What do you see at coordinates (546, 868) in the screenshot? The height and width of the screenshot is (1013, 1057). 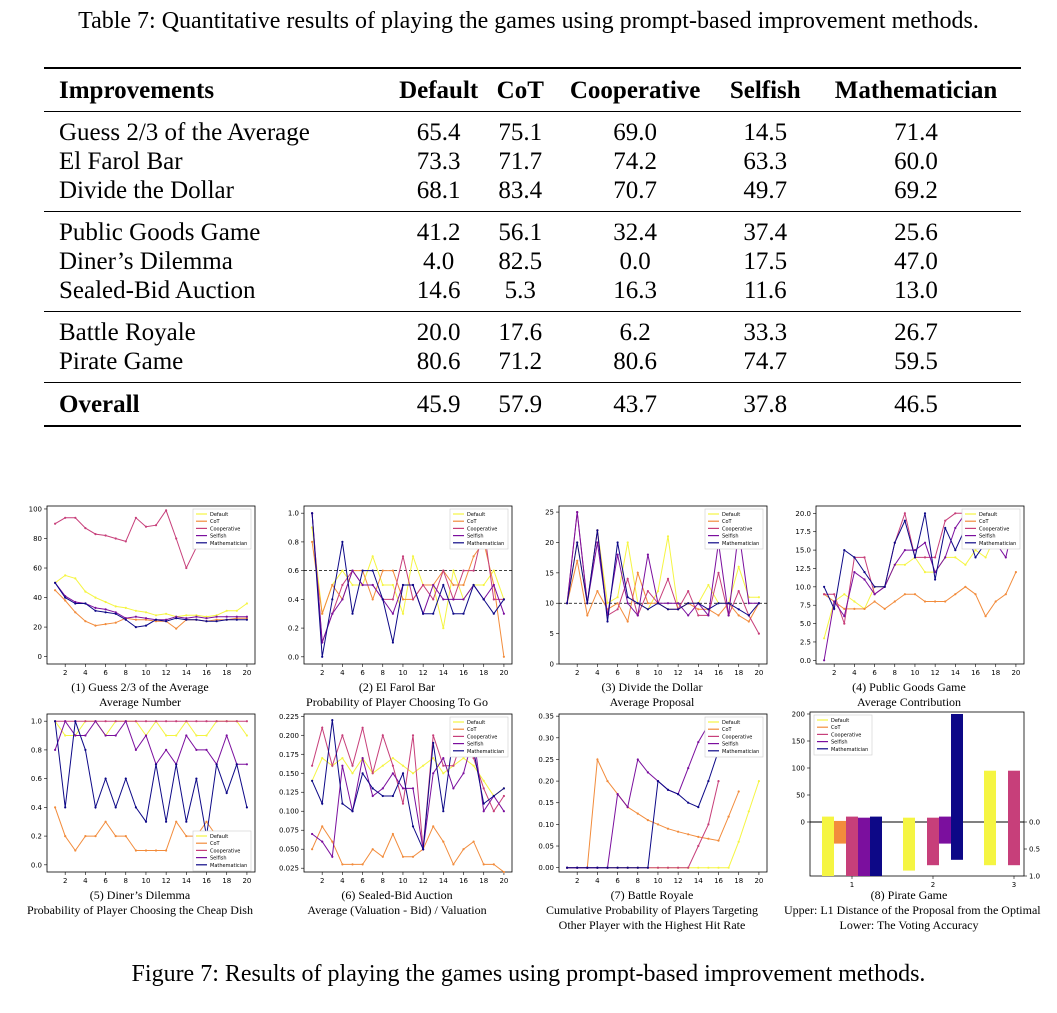 I see `y-tick-label: 0.00` at bounding box center [546, 868].